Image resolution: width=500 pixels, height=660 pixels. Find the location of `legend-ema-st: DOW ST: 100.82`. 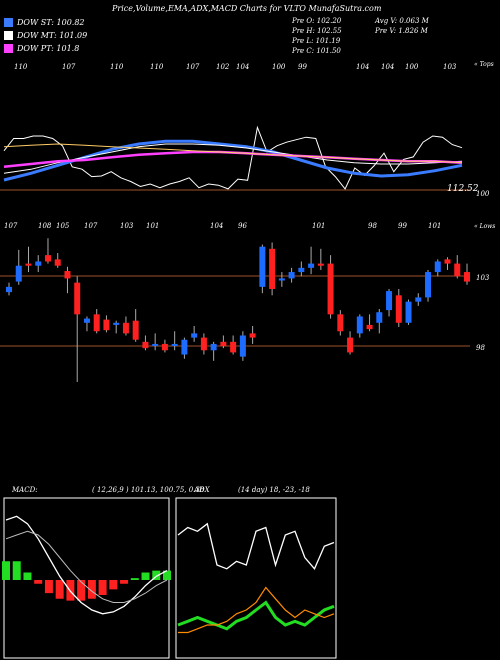

legend-ema-st: DOW ST: 100.82 is located at coordinates (44, 22).